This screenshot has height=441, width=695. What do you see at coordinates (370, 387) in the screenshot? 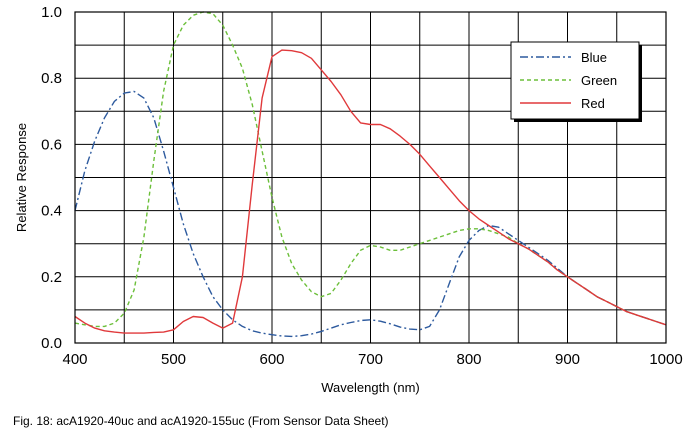
I see `x-axis-label: Wavelength (nm)` at bounding box center [370, 387].